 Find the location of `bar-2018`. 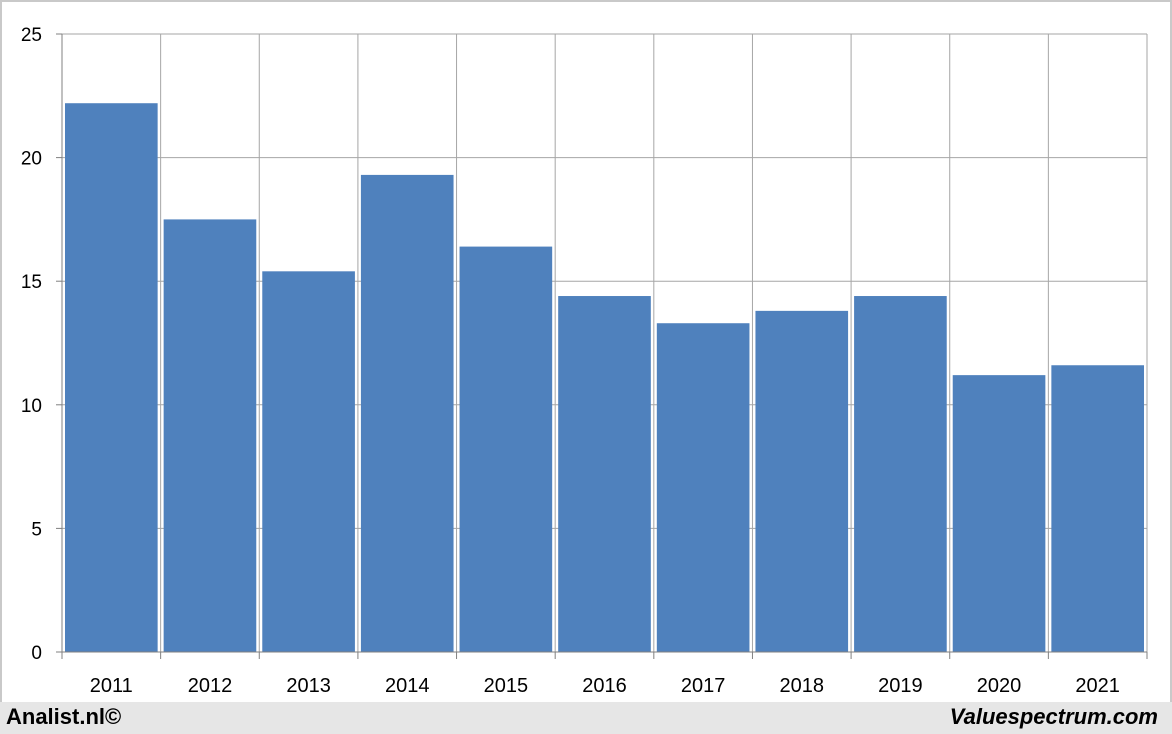

bar-2018 is located at coordinates (802, 481).